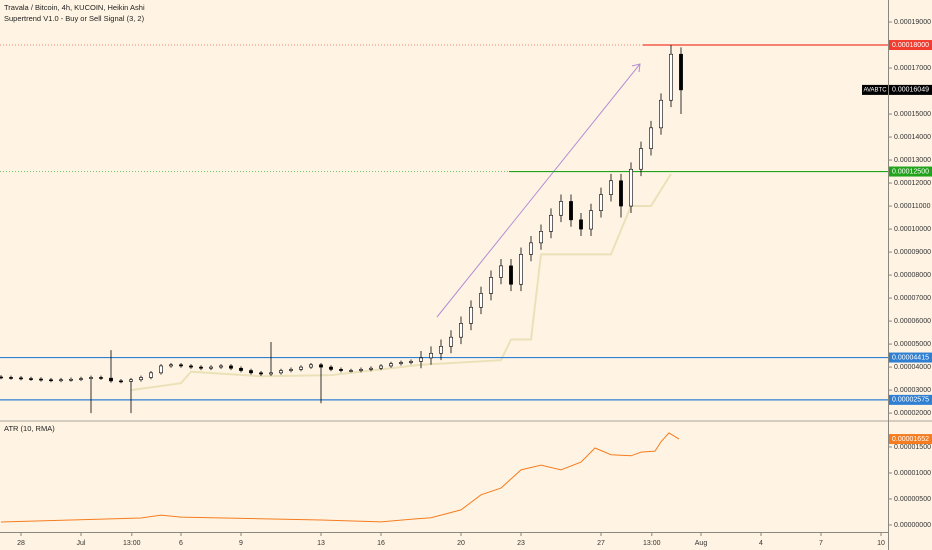  I want to click on y-tick-label: 0.00008000, so click(912, 275).